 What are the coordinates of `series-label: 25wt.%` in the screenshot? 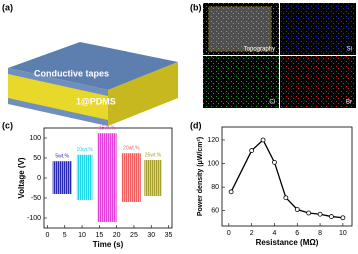 It's located at (153, 155).